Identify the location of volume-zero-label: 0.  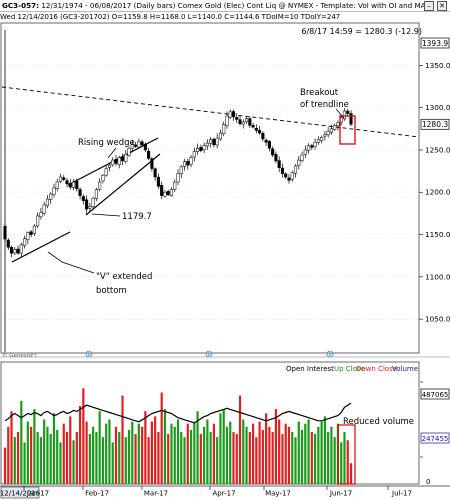
(428, 482).